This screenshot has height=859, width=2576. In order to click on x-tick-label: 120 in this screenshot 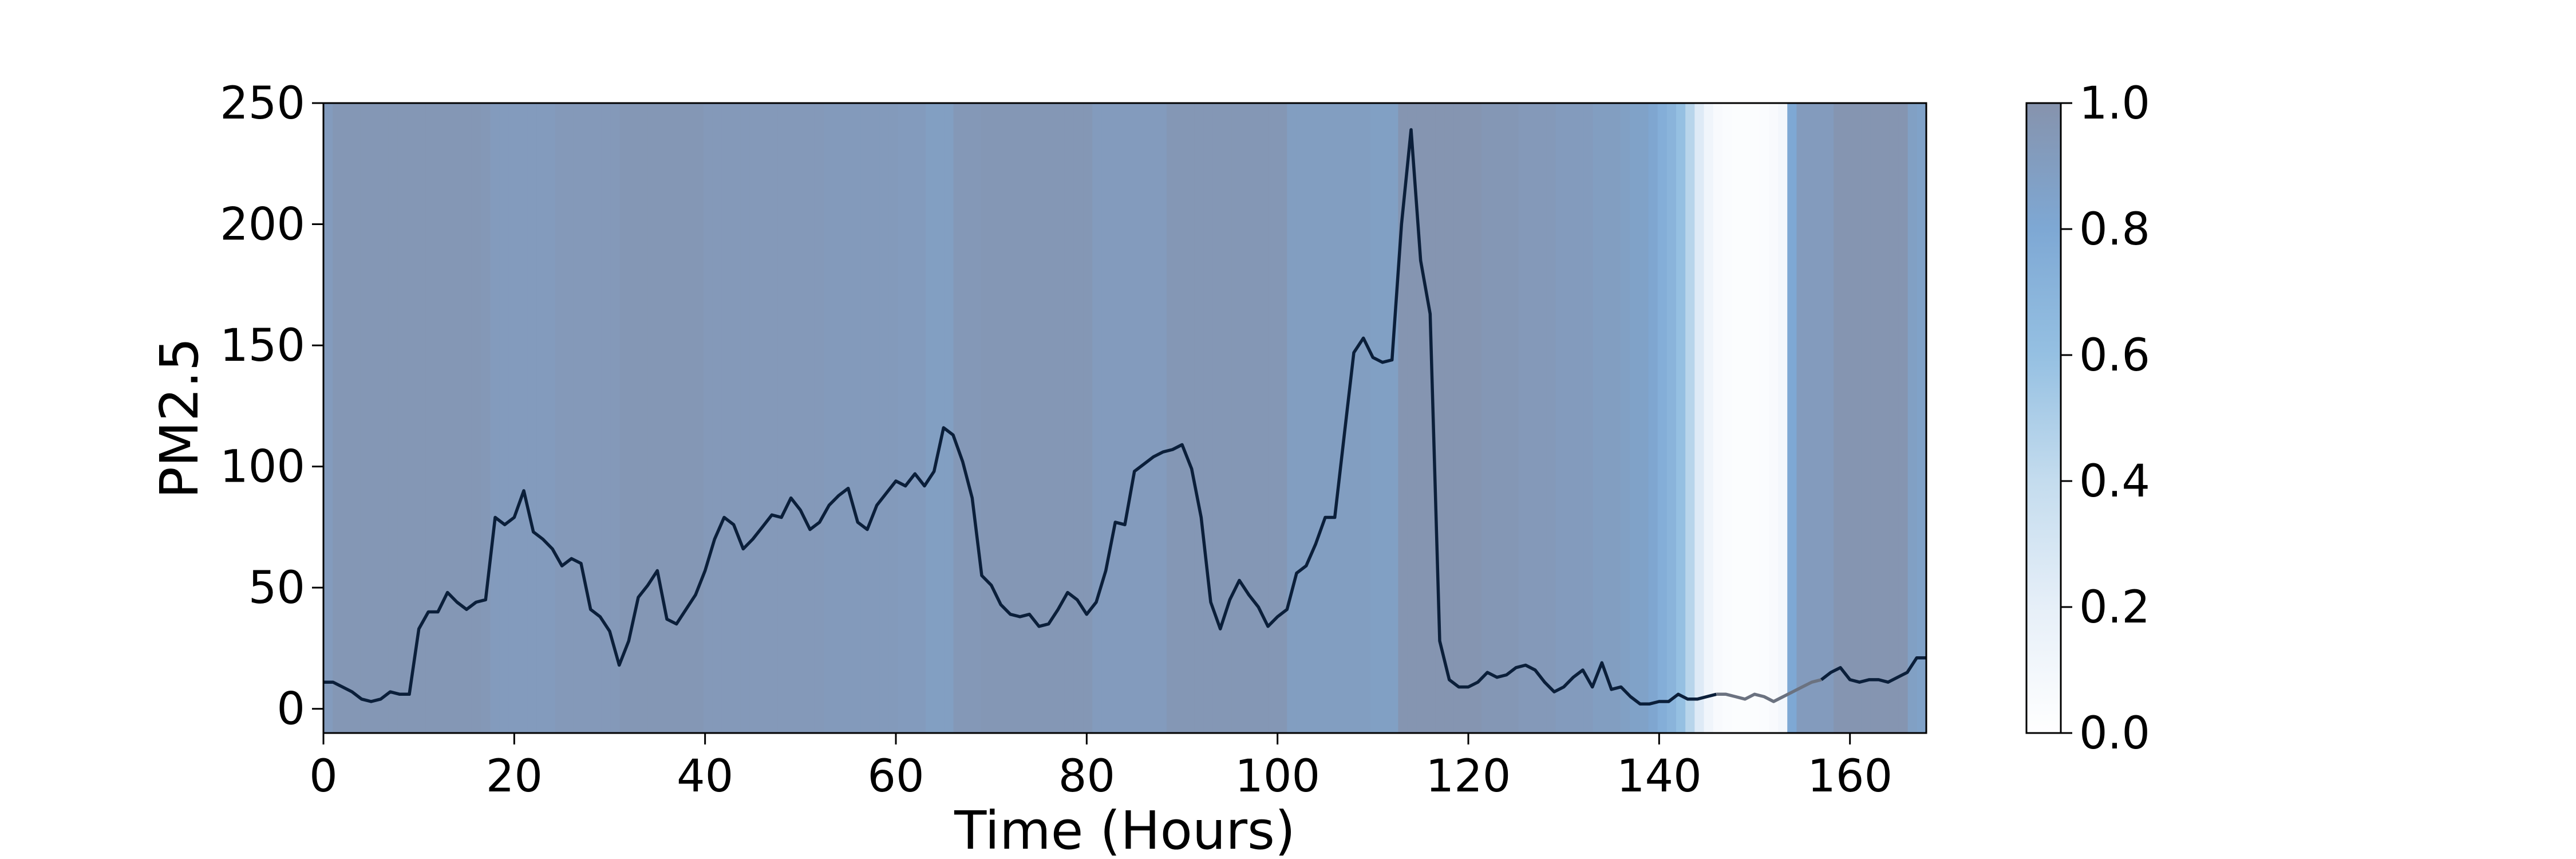, I will do `click(1468, 776)`.